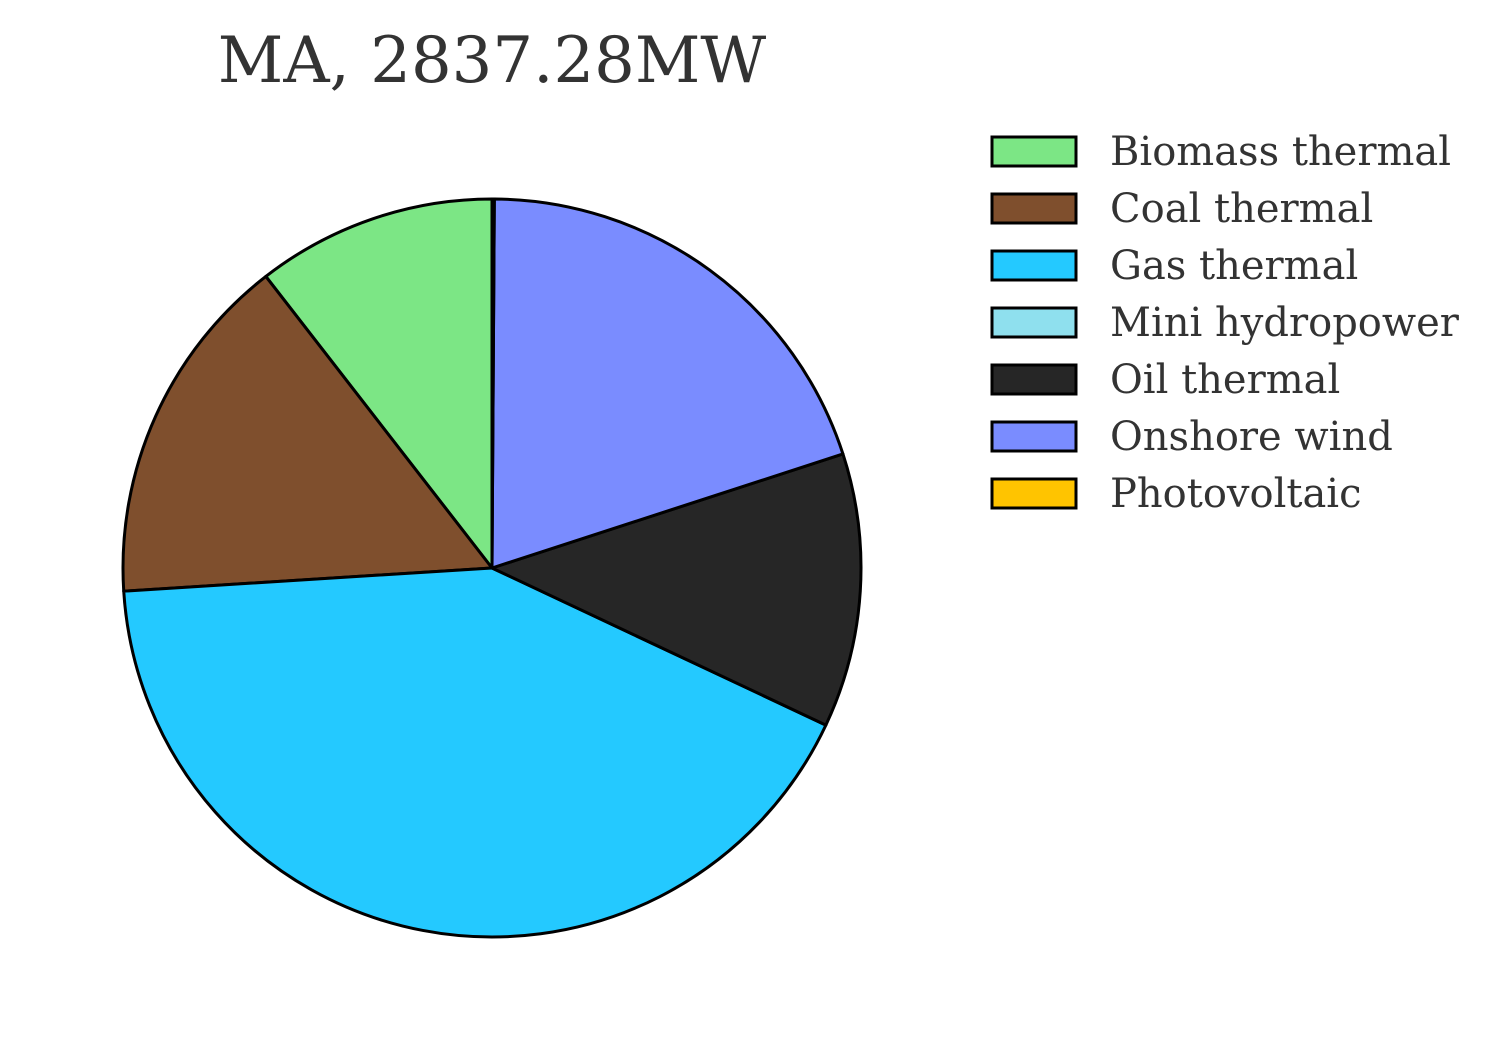 This screenshot has width=1511, height=1060. Describe the element at coordinates (1034, 322) in the screenshot. I see `legend-swatch-mini-hydropower` at that location.